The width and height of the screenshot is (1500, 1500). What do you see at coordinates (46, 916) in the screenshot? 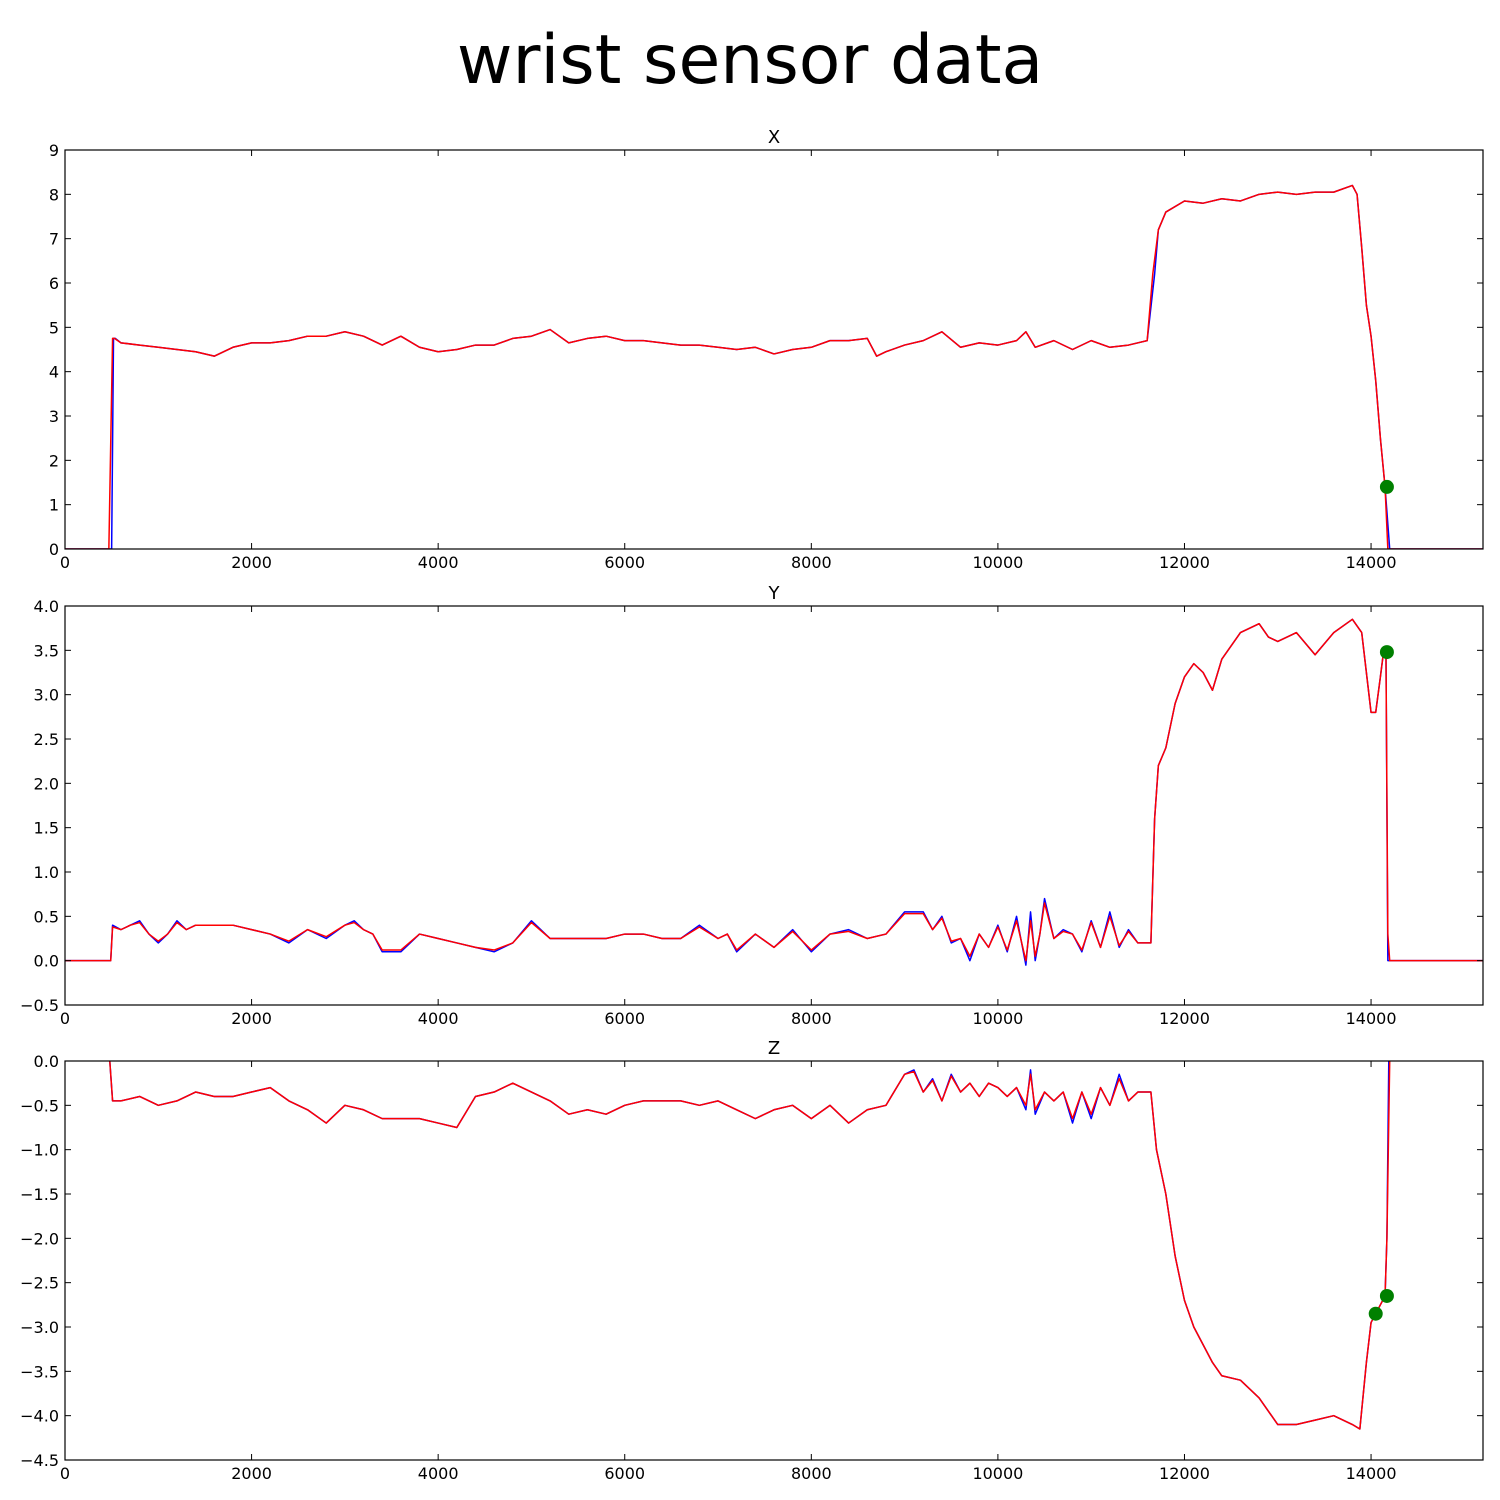
I see `y-tick-label: 0.5` at bounding box center [46, 916].